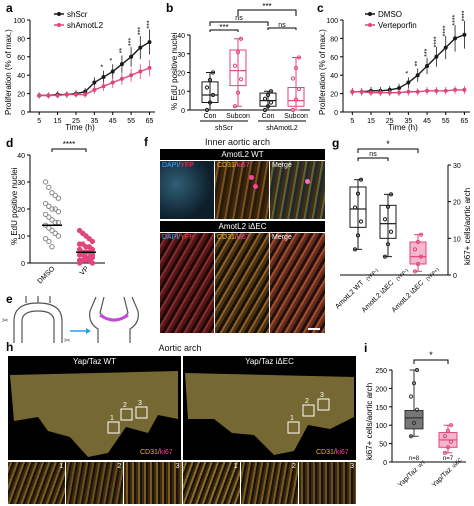 This screenshot has height=506, width=474. Describe the element at coordinates (67, 340) in the screenshot. I see `scissors-icon: ✂` at that location.